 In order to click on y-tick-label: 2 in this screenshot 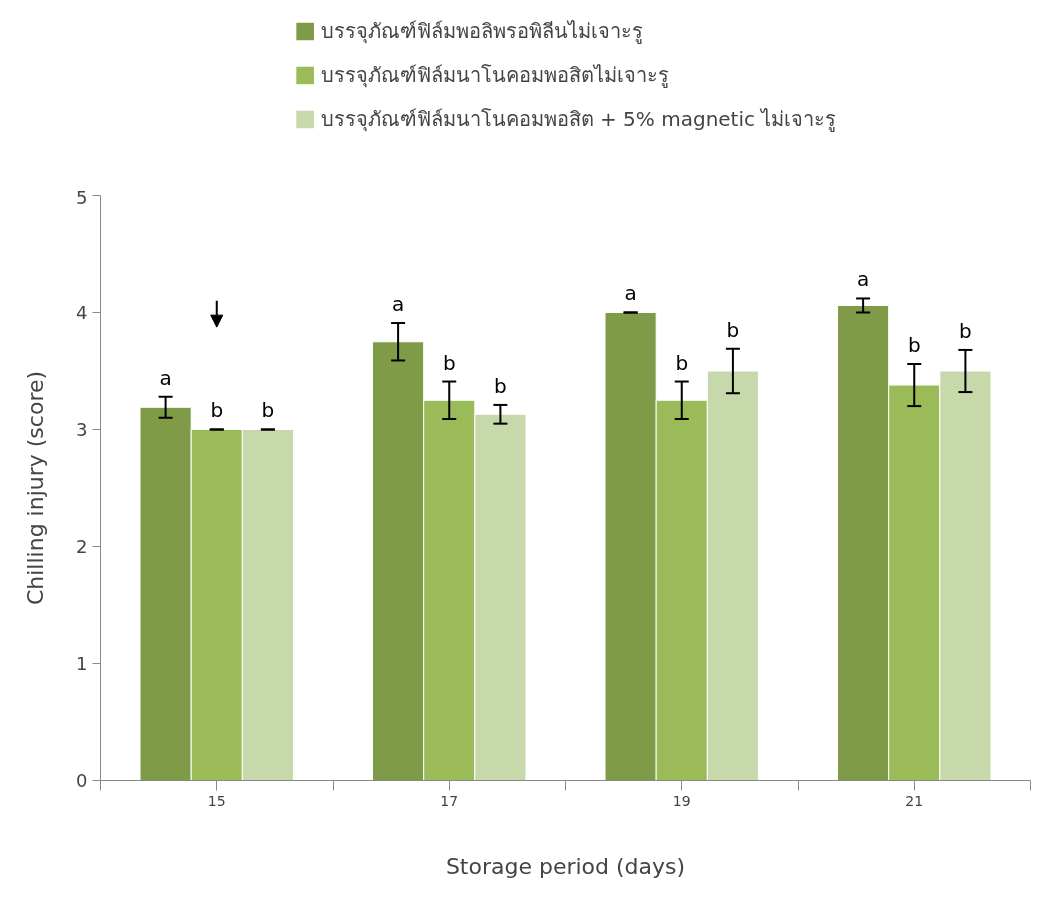, I will do `click(82, 546)`.